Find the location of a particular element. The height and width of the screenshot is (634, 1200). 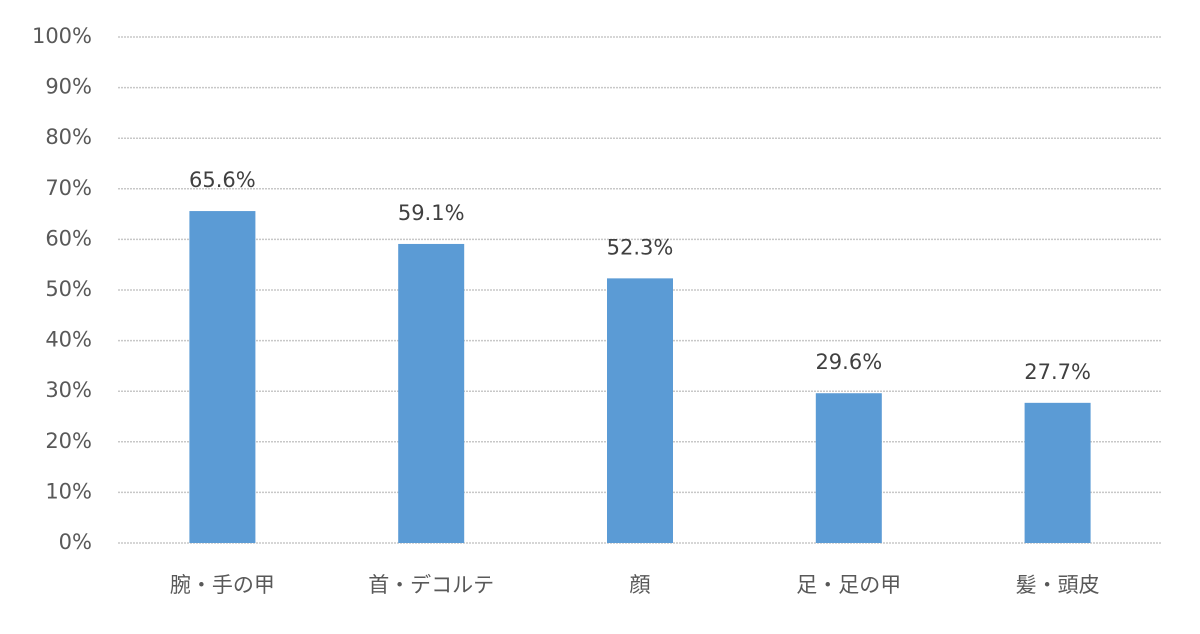

x-tick-label: 顔 is located at coordinates (640, 585).